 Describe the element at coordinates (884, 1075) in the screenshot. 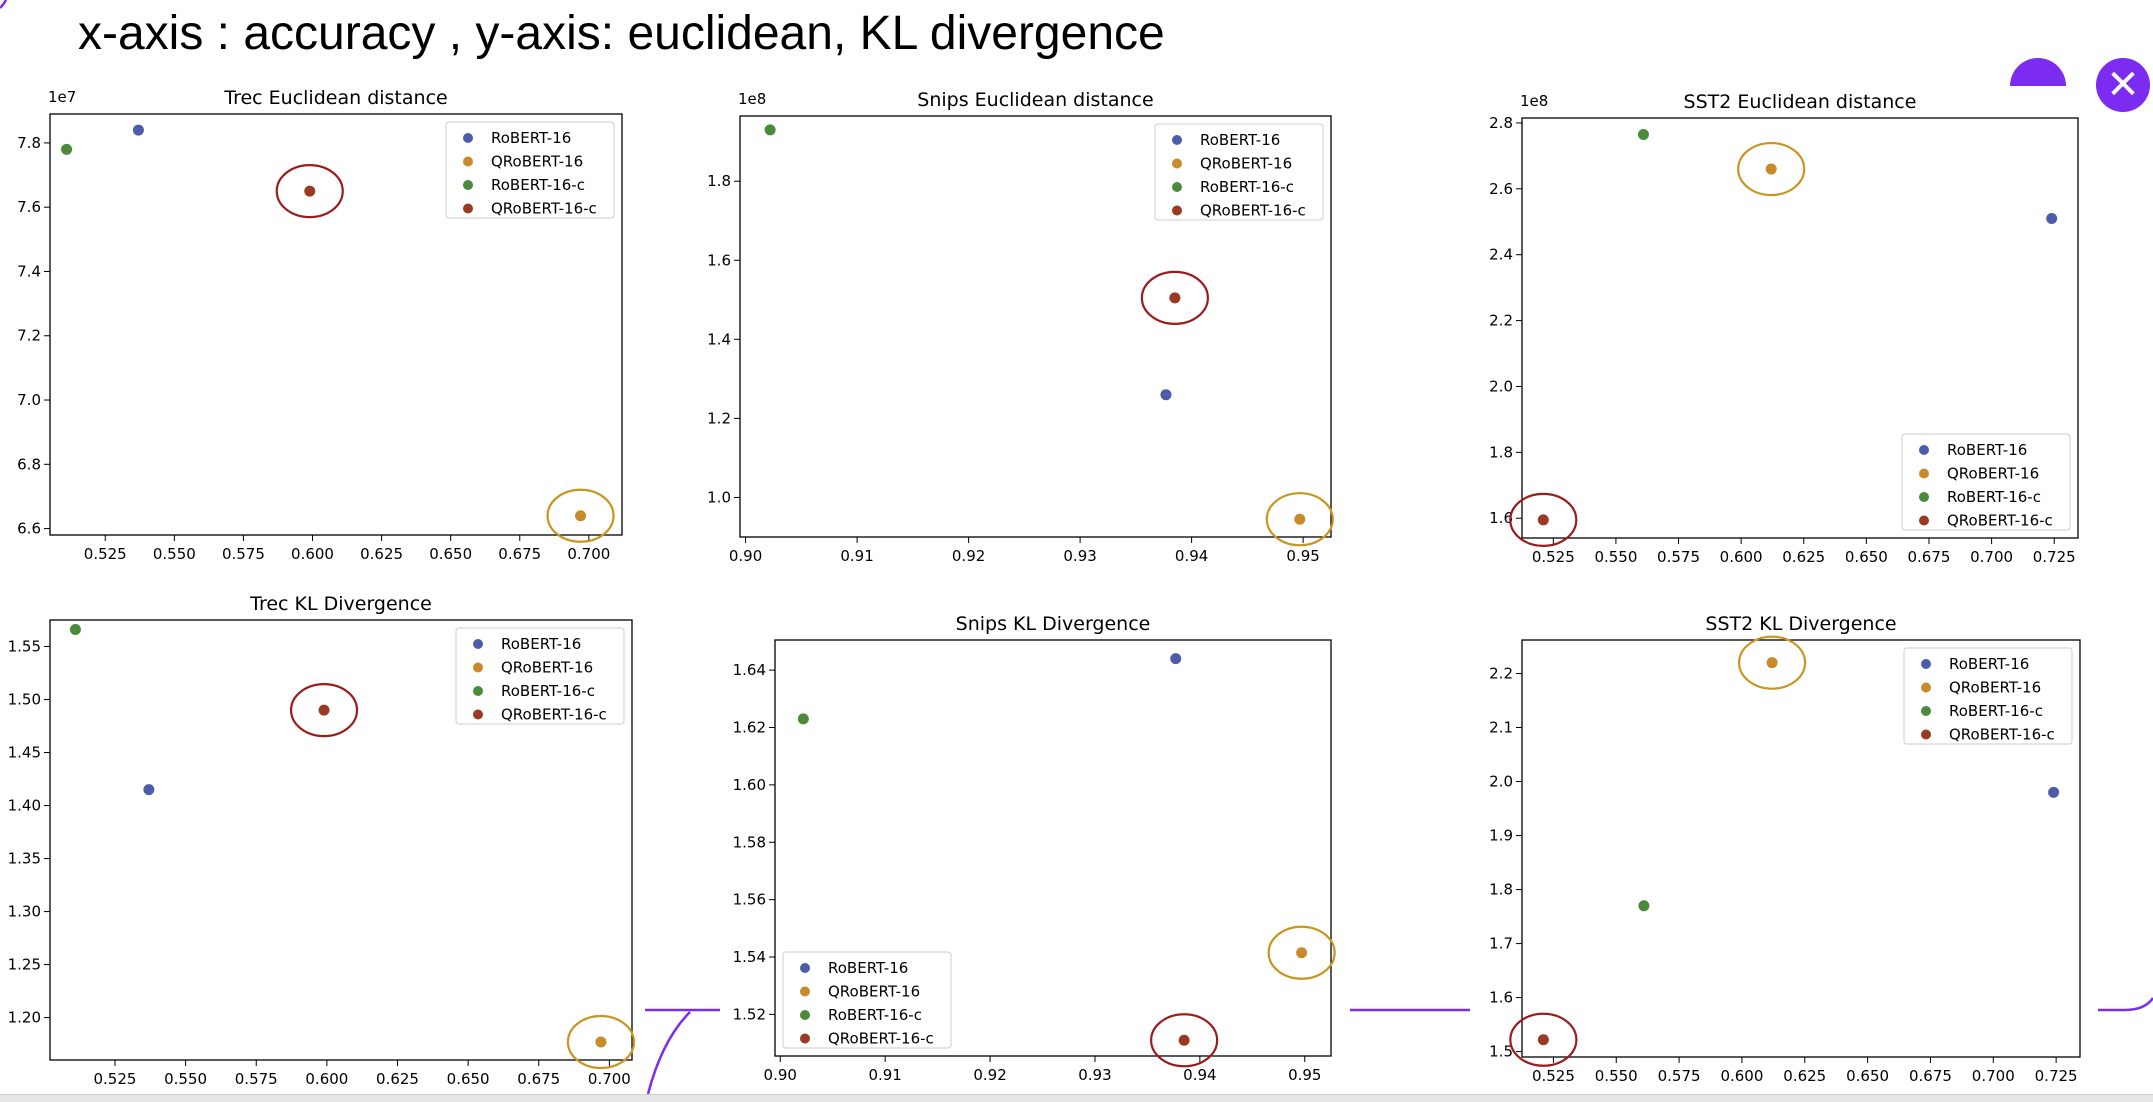

I see `x-tick-label: 0.91` at that location.